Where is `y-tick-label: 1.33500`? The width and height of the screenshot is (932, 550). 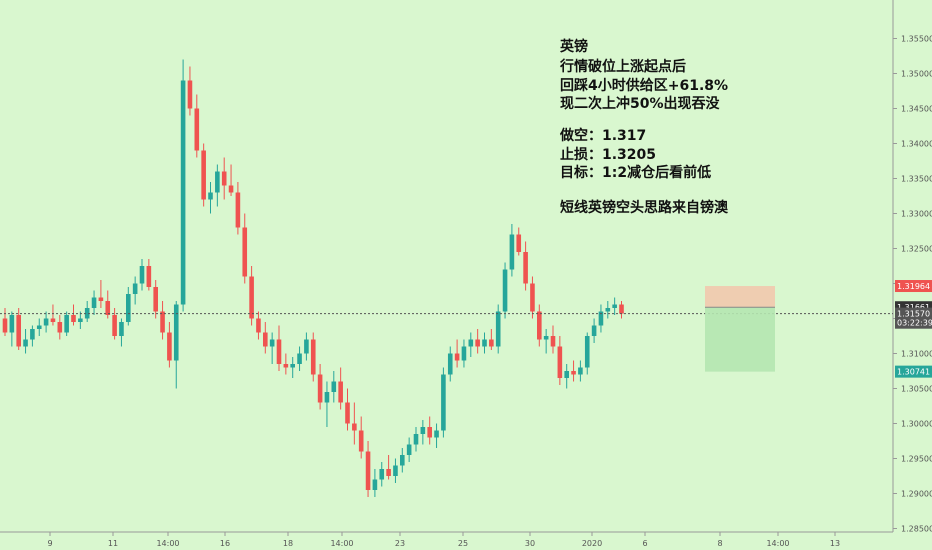
y-tick-label: 1.33500 is located at coordinates (916, 179).